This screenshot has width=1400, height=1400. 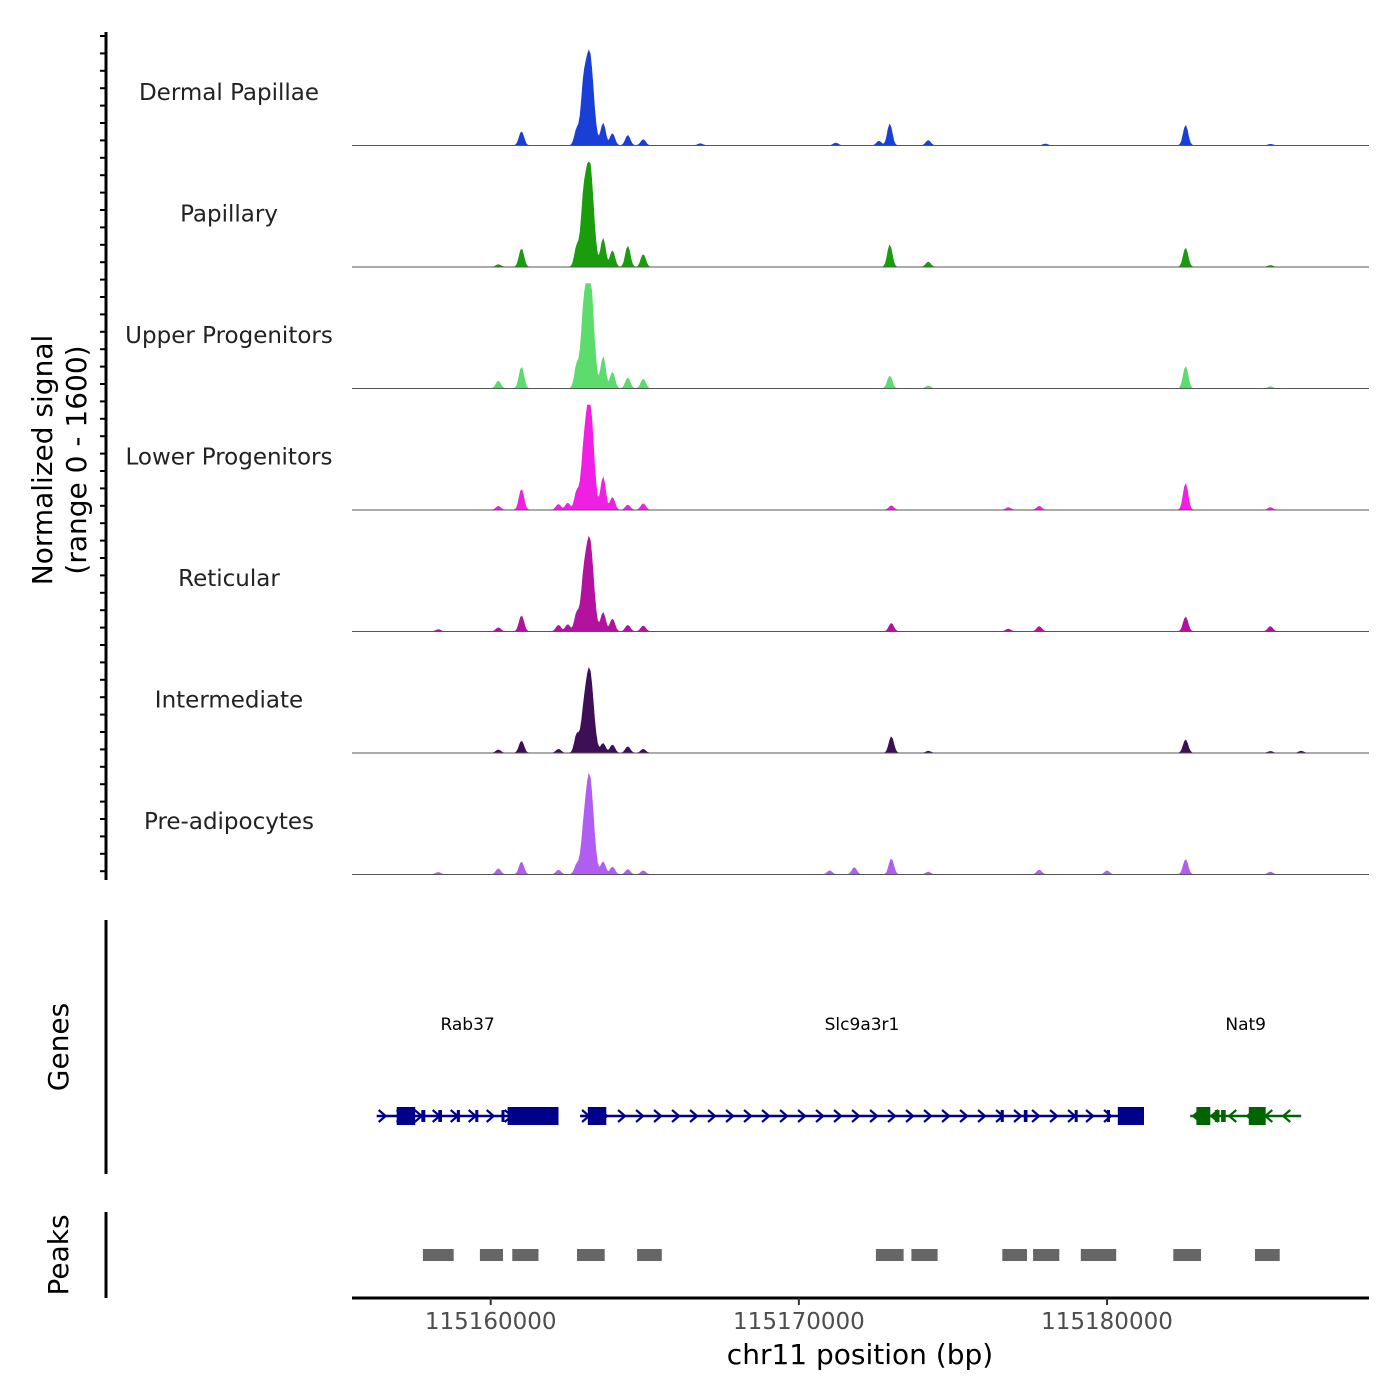 I want to click on track-papillary: Papillary, so click(x=774, y=214).